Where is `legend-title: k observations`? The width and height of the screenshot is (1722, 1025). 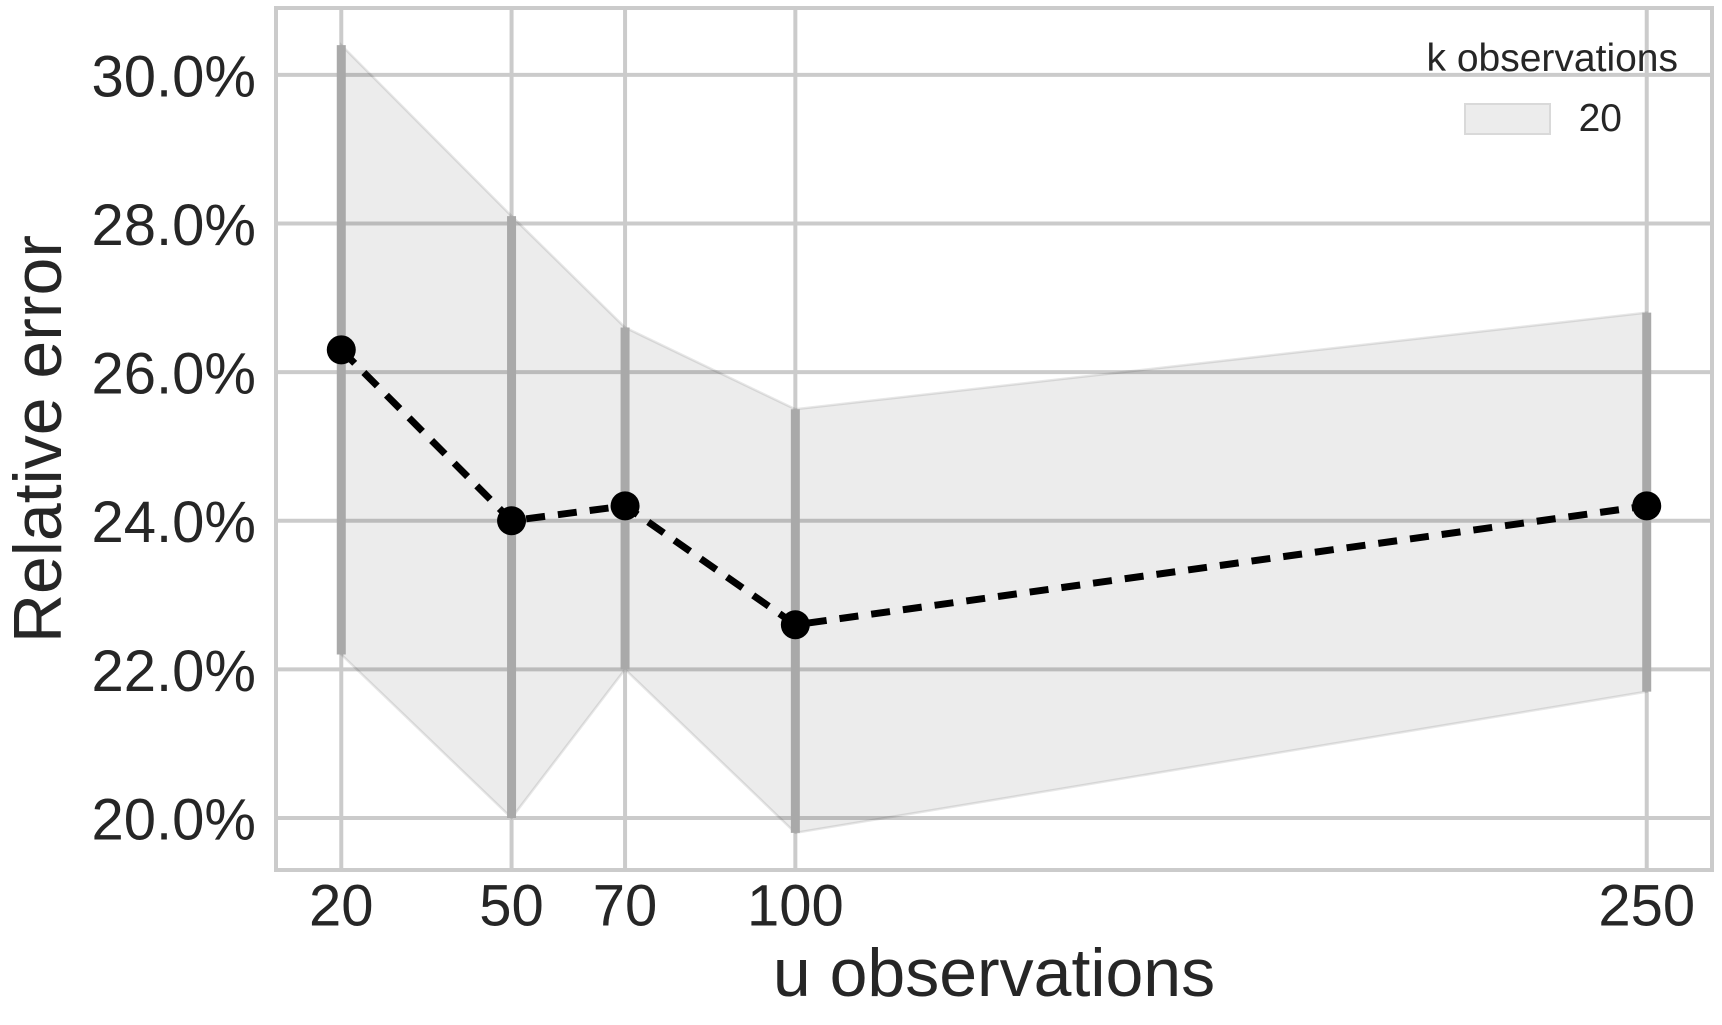 legend-title: k observations is located at coordinates (1552, 58).